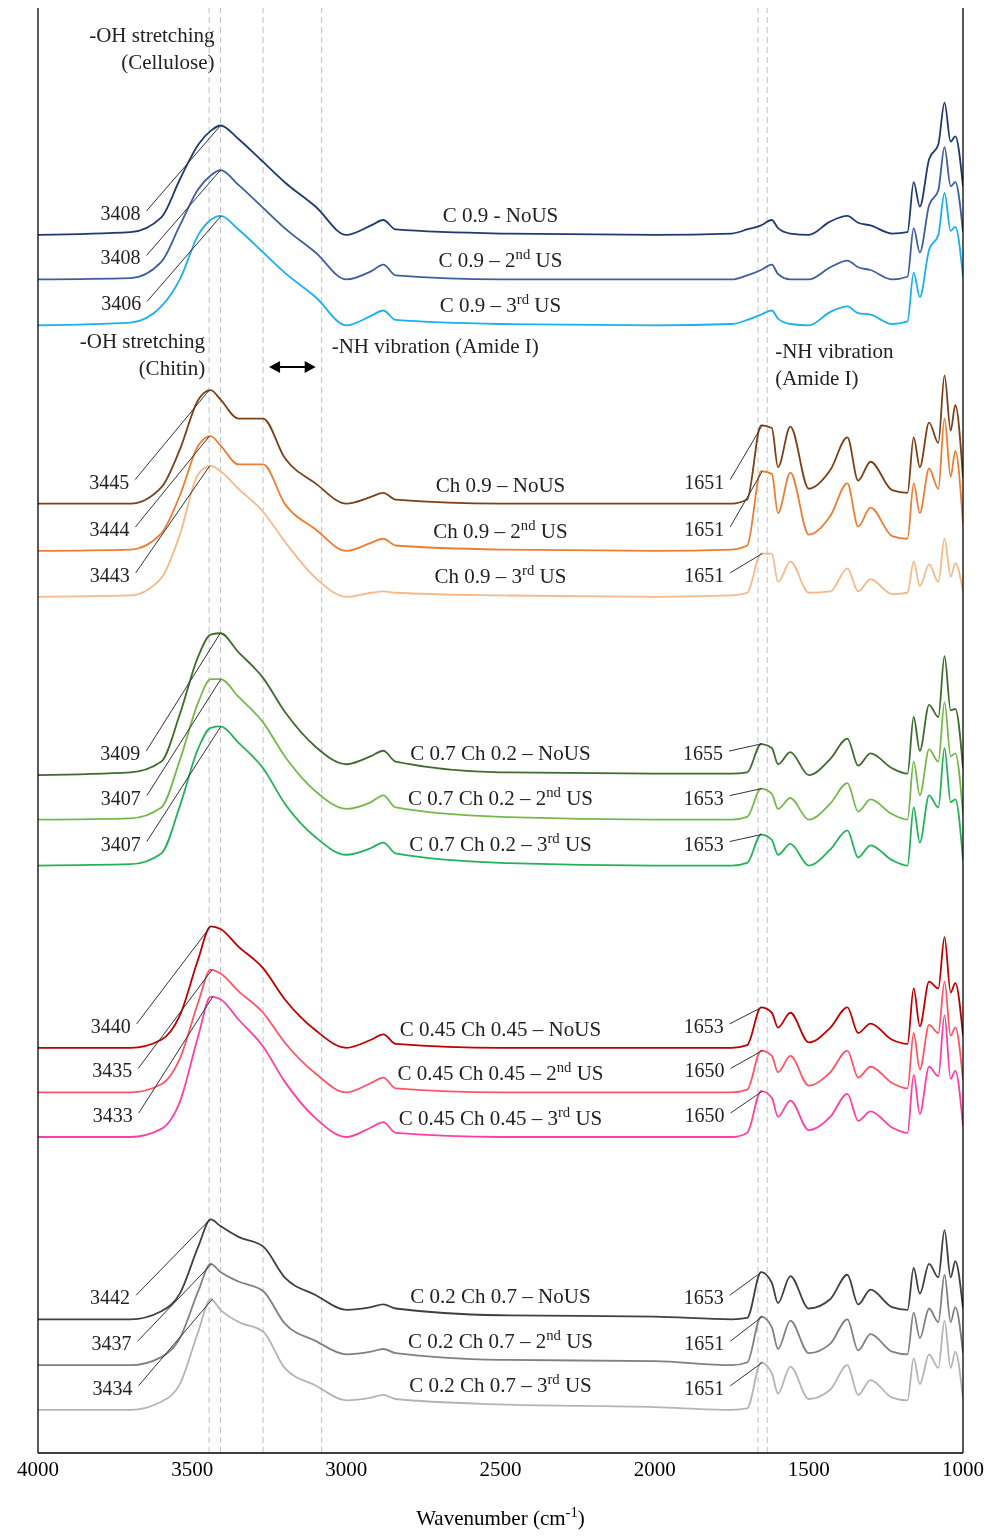 The height and width of the screenshot is (1539, 994). Describe the element at coordinates (500, 1296) in the screenshot. I see `series-label: C 0.2 Ch 0.7 – NoUS` at that location.